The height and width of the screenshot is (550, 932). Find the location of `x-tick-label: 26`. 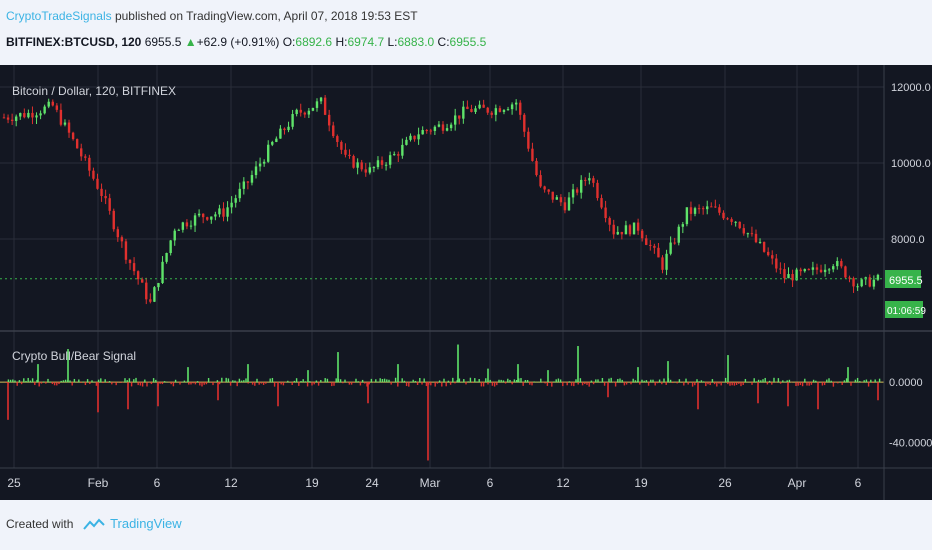

x-tick-label: 26 is located at coordinates (725, 483).